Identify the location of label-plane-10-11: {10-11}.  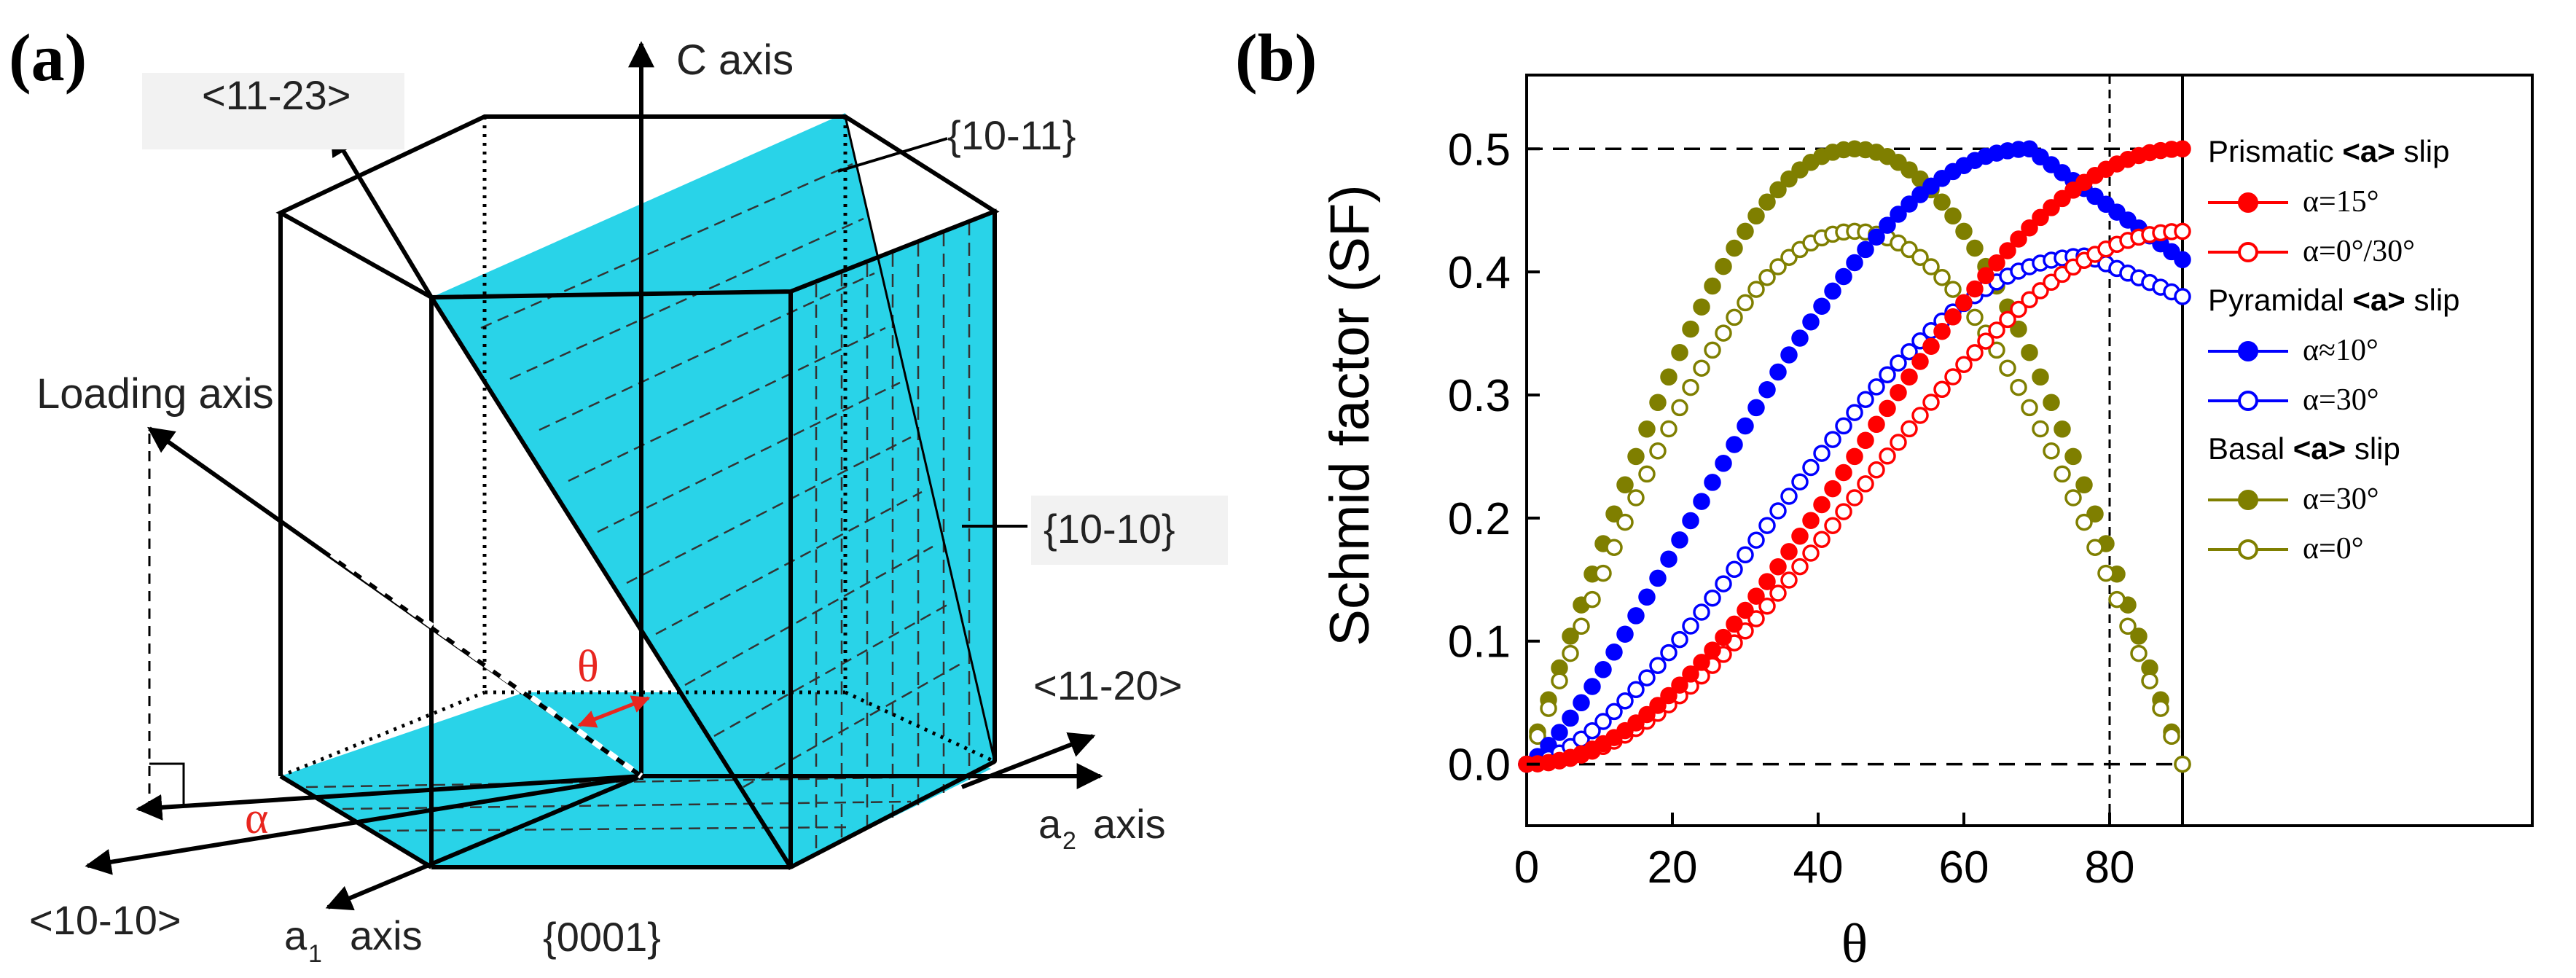
(1011, 135).